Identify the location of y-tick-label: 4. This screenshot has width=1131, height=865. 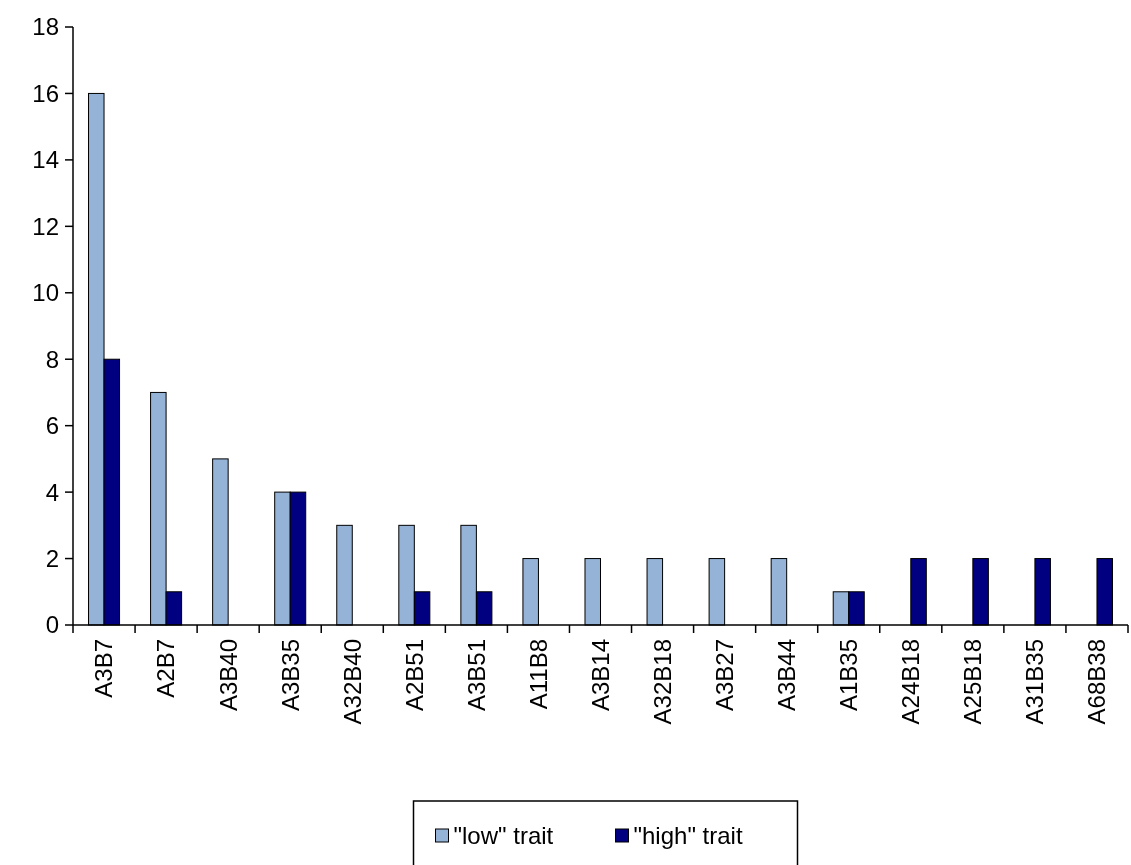
(52, 492).